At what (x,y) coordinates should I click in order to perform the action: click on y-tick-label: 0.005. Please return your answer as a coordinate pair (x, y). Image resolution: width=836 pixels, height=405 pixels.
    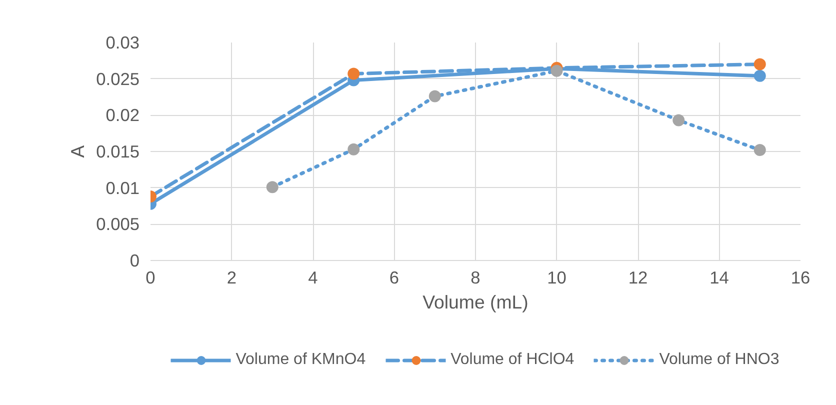
    Looking at the image, I should click on (118, 224).